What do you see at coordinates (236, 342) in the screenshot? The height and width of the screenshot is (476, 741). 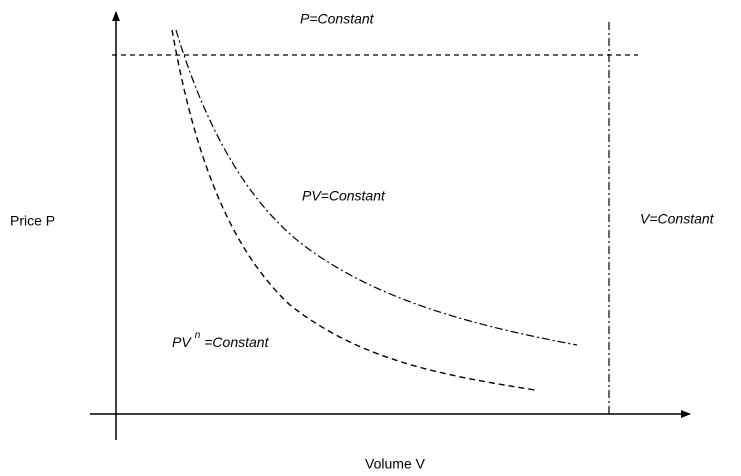 I see `polytropic-rest: =Constant` at bounding box center [236, 342].